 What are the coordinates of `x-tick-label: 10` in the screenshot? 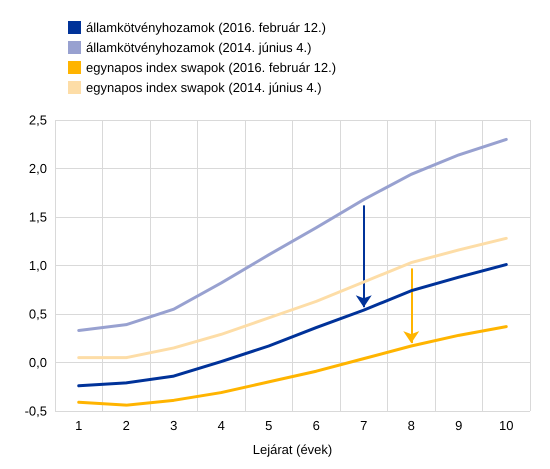 It's located at (506, 425).